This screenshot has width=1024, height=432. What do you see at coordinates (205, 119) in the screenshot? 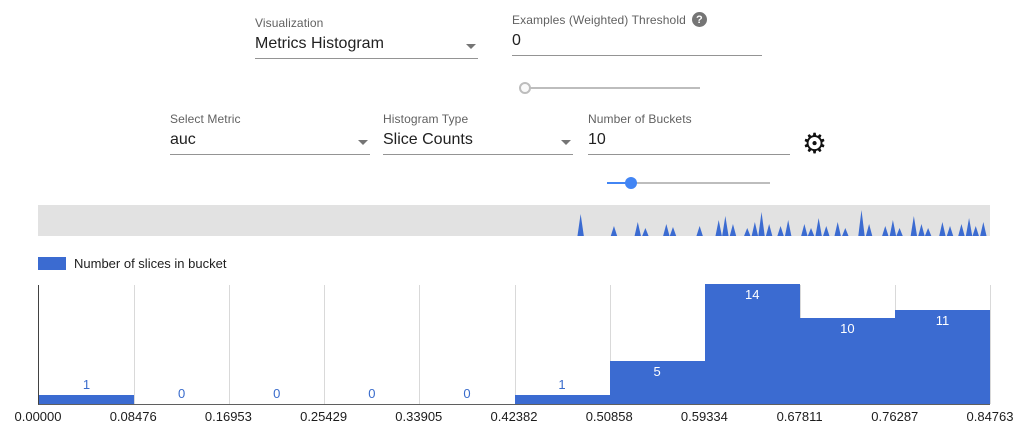
I see `metric-label: Select Metric` at bounding box center [205, 119].